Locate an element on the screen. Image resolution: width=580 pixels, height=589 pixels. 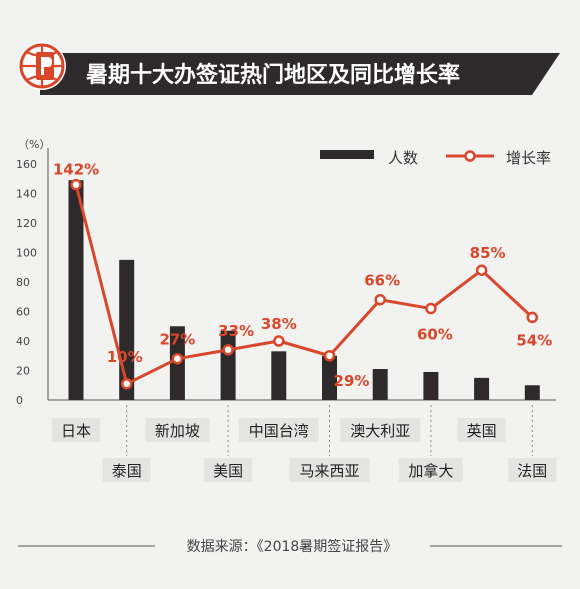
legend-line-marker is located at coordinates (470, 156).